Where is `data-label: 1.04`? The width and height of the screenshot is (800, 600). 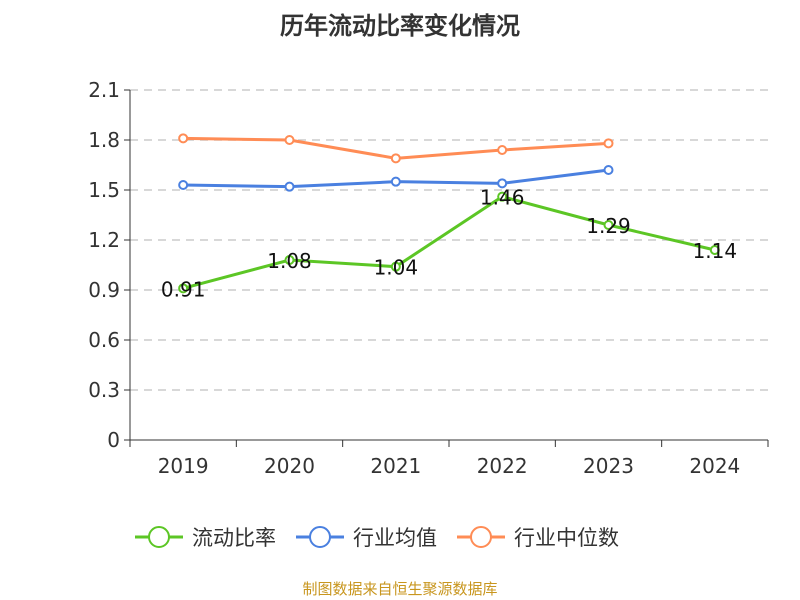
data-label: 1.04 is located at coordinates (396, 268).